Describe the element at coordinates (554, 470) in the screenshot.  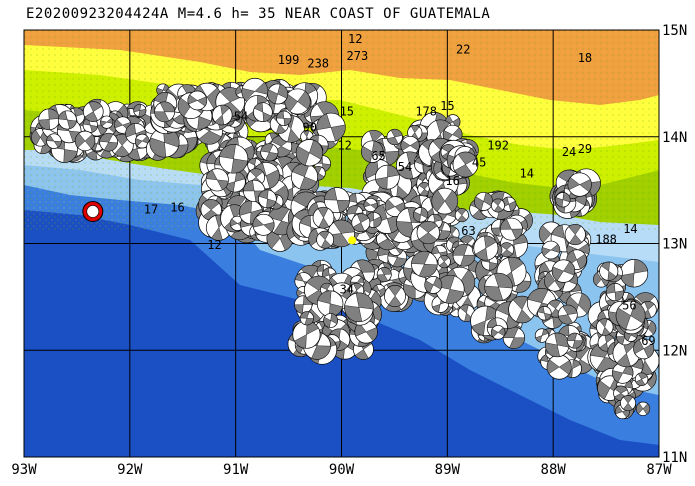
I see `longitude-tick: 88W` at that location.